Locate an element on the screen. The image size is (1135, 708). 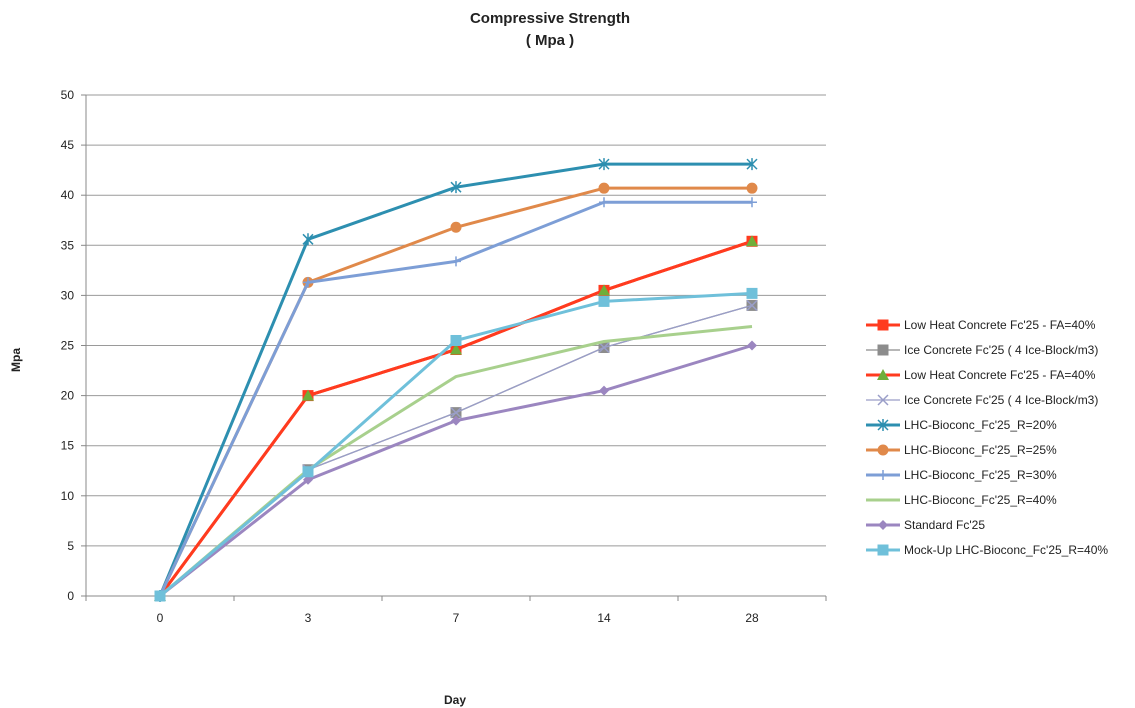
legend-item: LHC-Bioconc_Fc'25_R=20% is located at coordinates (961, 425).